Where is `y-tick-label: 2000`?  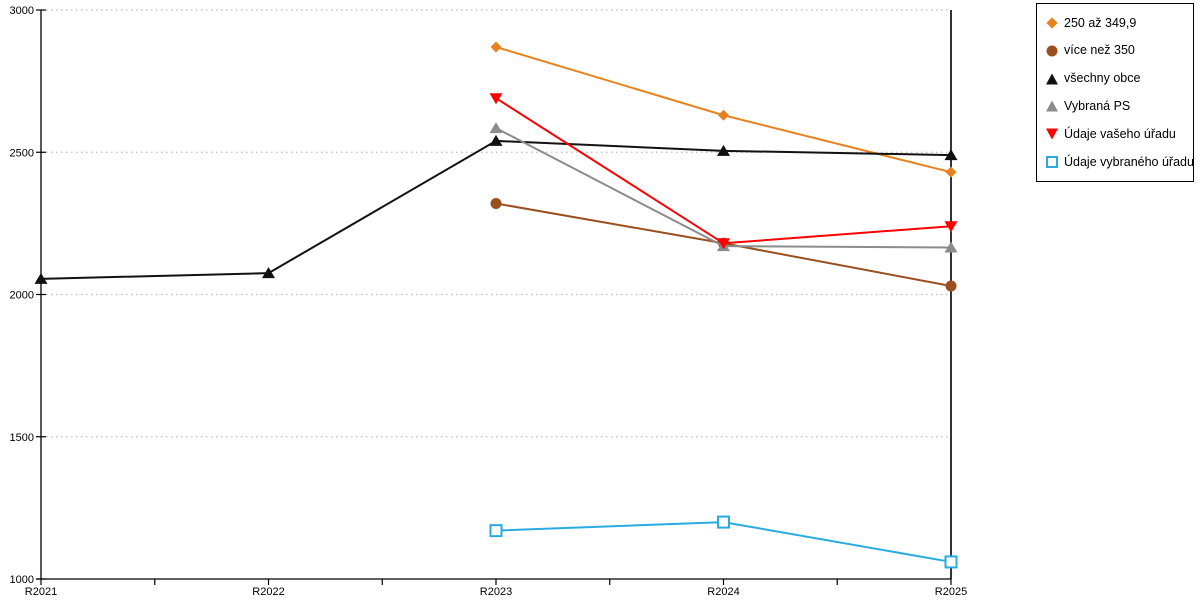 y-tick-label: 2000 is located at coordinates (22, 296).